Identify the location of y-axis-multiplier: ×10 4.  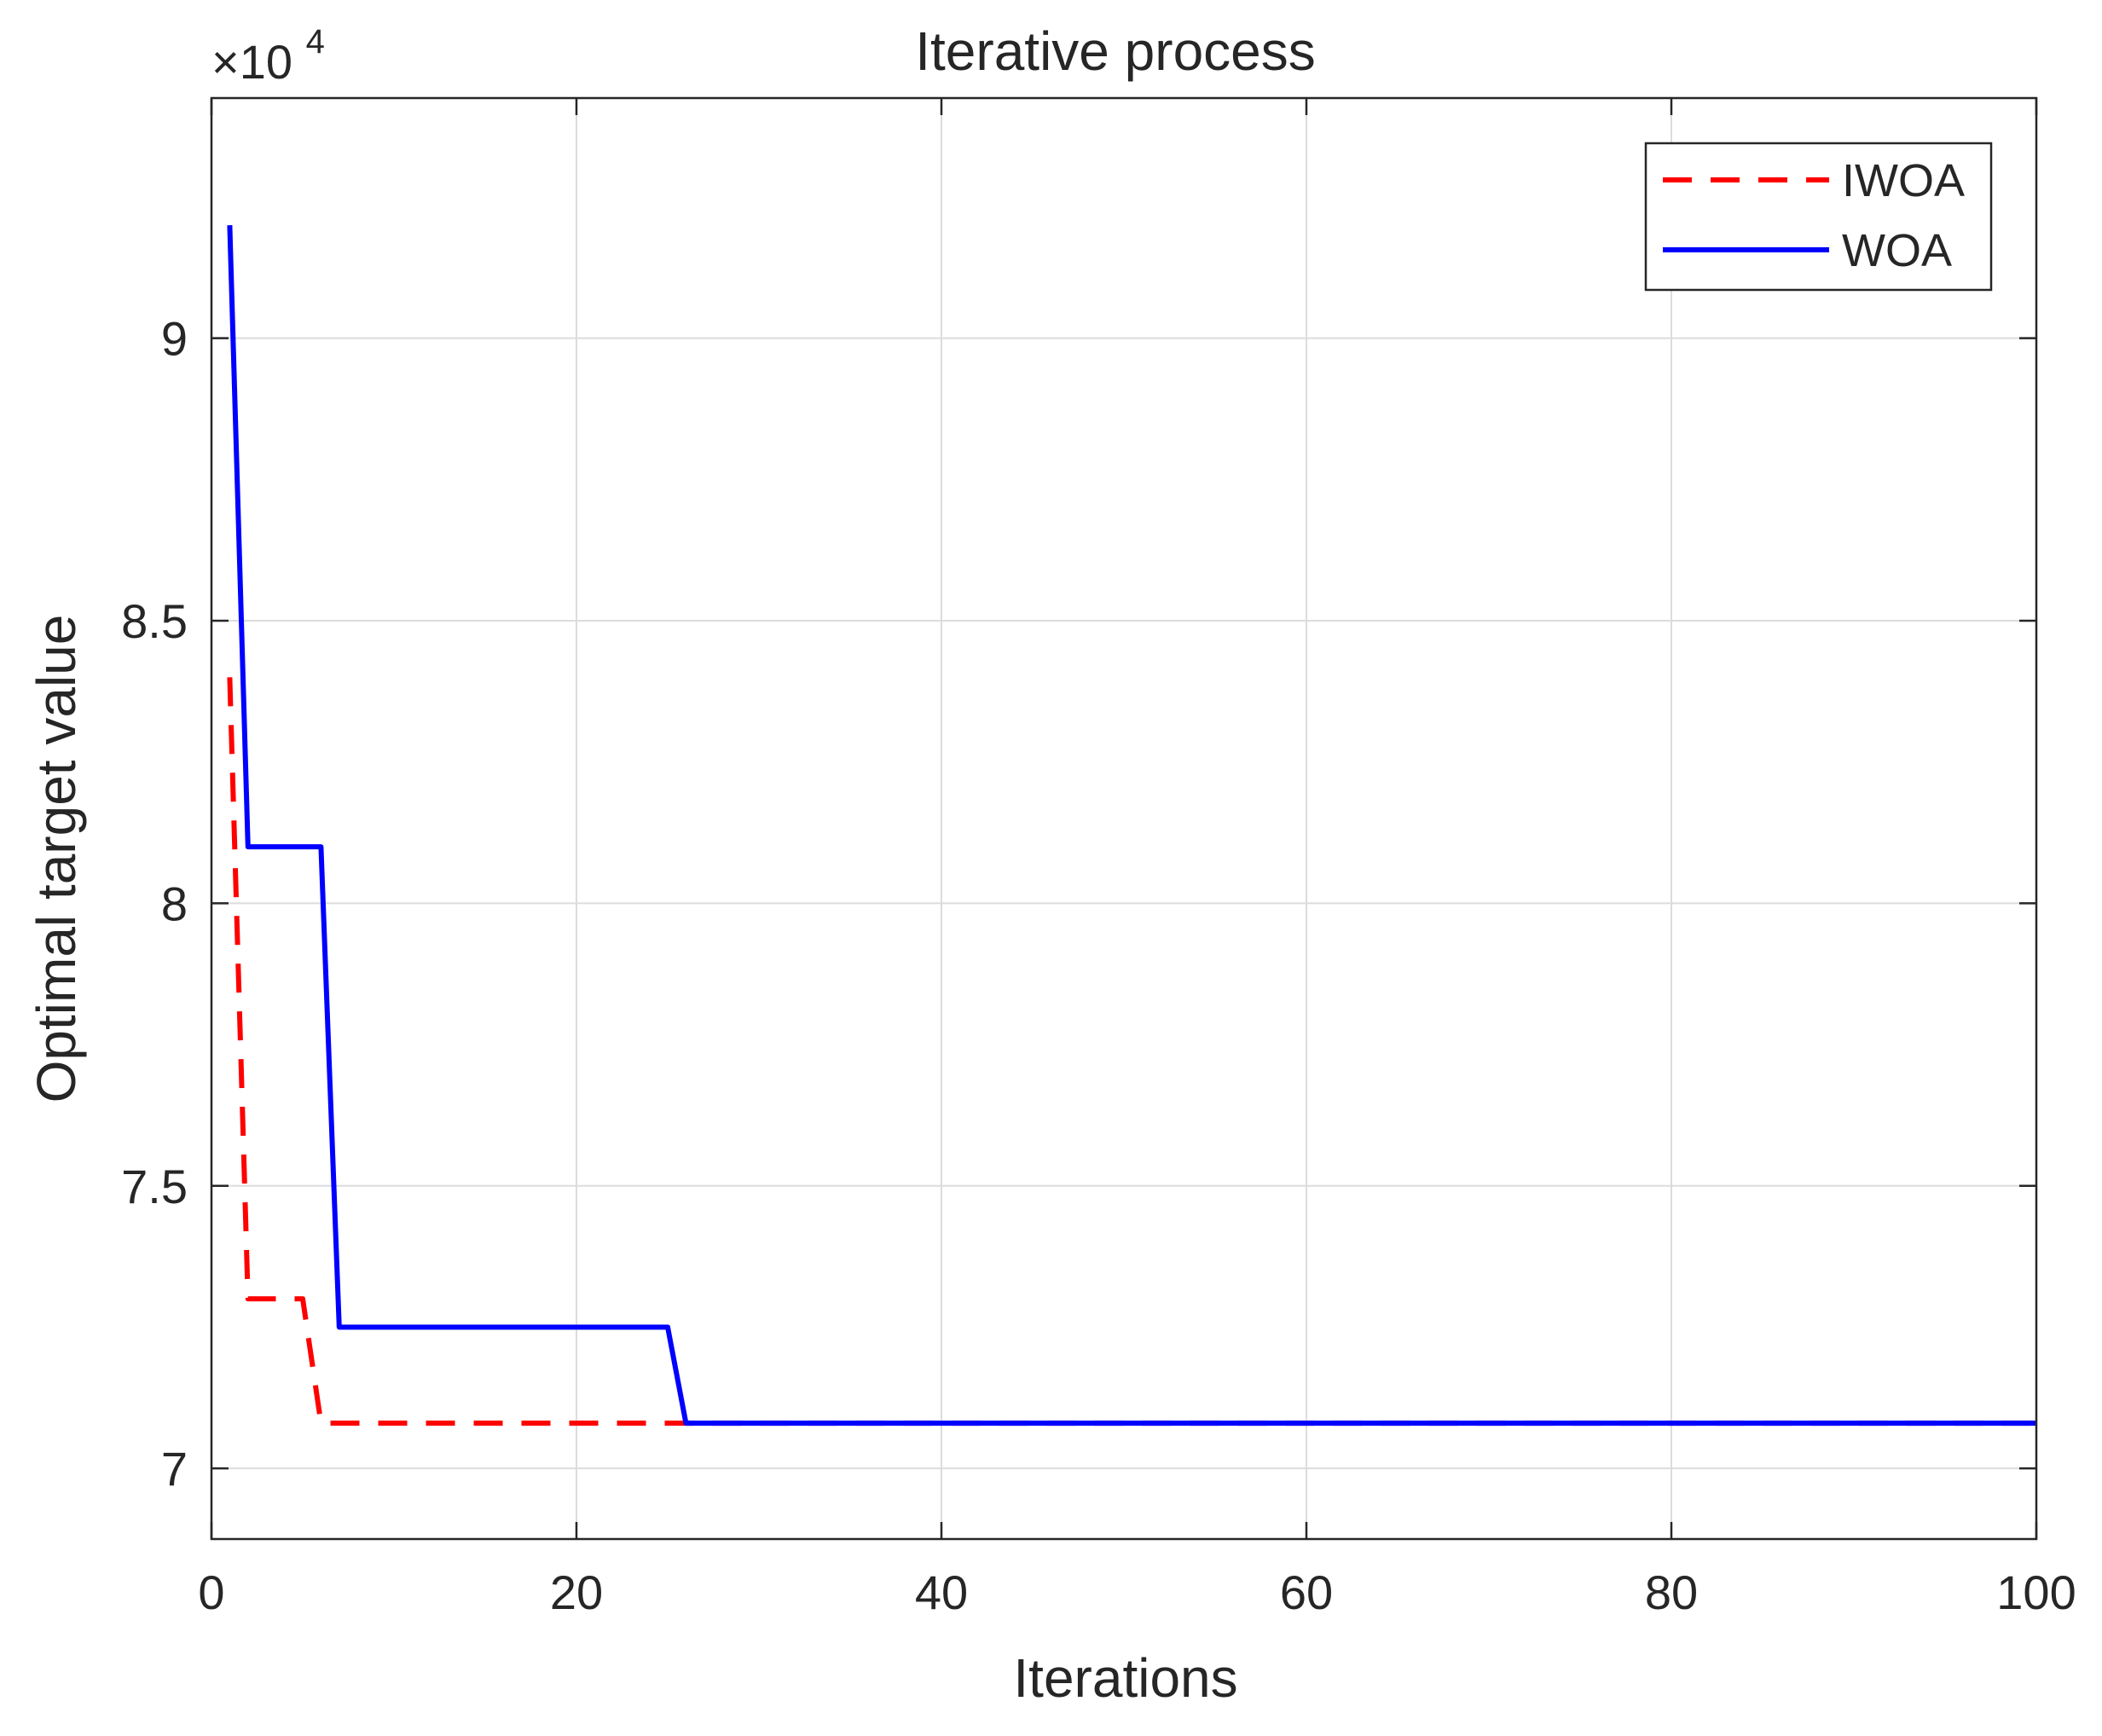
(268, 56).